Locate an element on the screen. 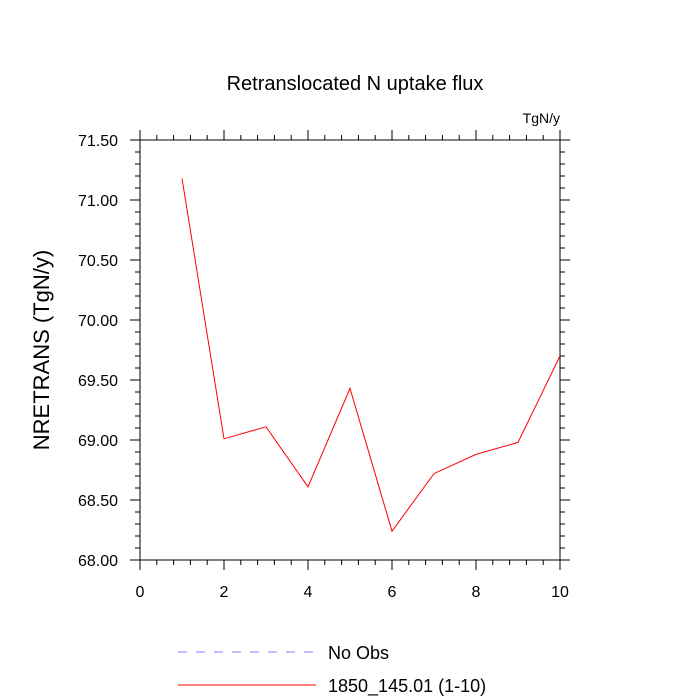 This screenshot has height=700, width=700. y-tick-label: 69.50 is located at coordinates (98, 381).